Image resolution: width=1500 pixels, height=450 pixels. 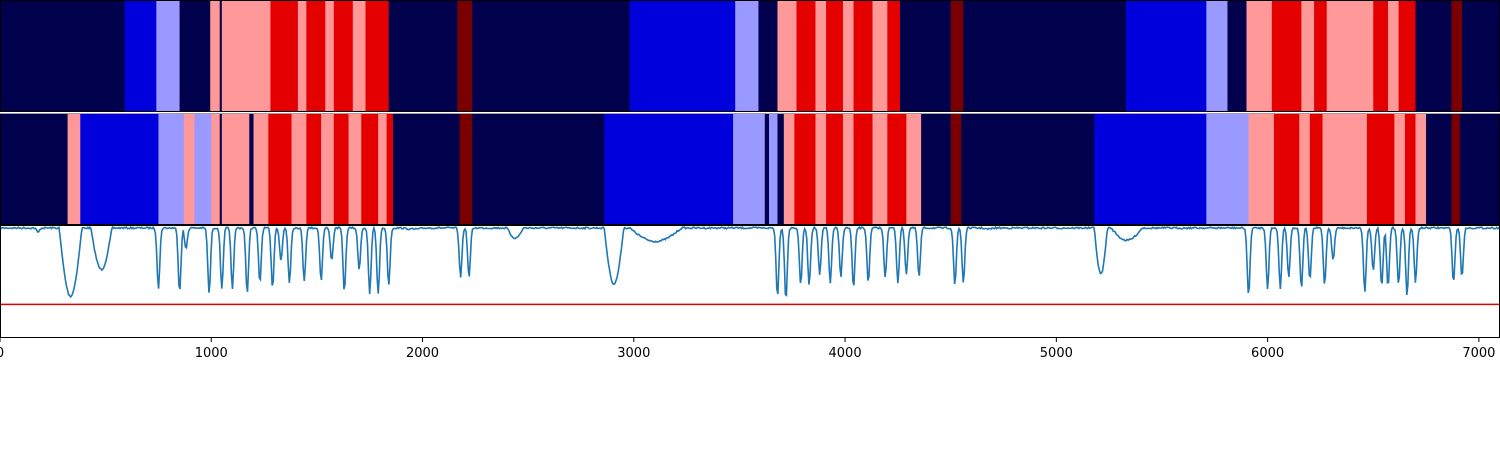 I want to click on x-tick-label-6000: 6000, so click(x=1267, y=353).